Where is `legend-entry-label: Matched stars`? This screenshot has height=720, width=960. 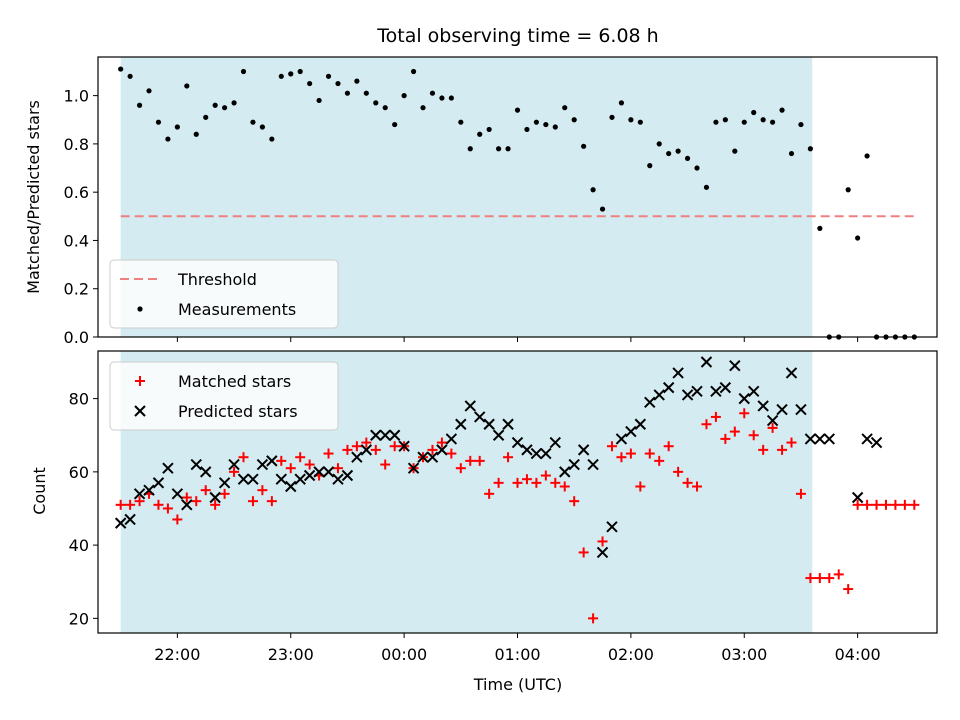
legend-entry-label: Matched stars is located at coordinates (234, 381).